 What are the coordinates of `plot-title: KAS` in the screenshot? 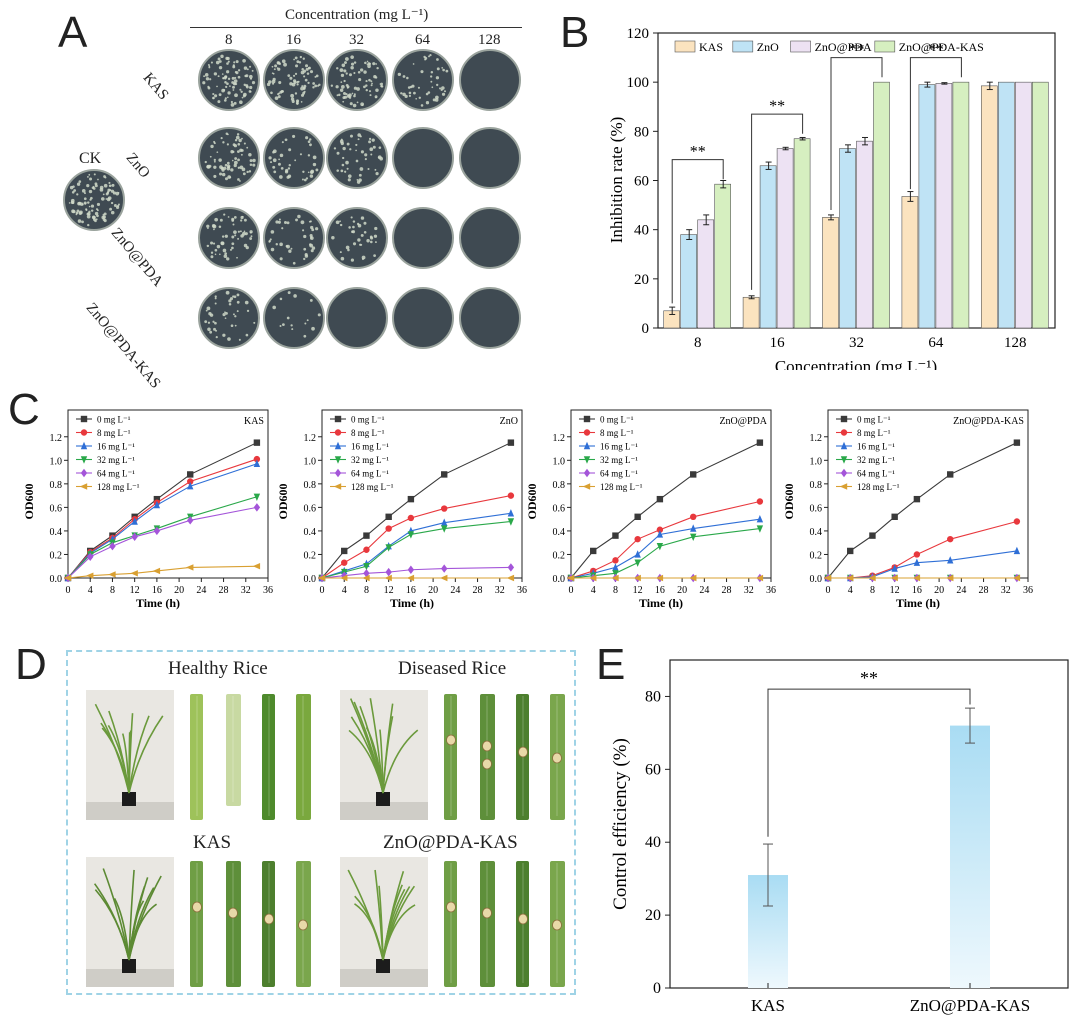 It's located at (254, 421).